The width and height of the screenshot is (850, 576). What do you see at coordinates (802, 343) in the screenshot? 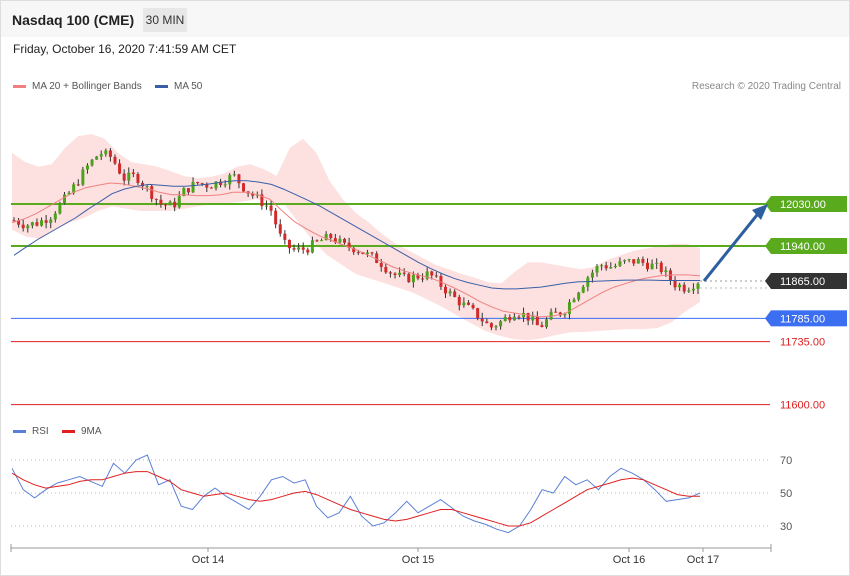
I see `level-label-11735.00: 11735.00` at bounding box center [802, 343].